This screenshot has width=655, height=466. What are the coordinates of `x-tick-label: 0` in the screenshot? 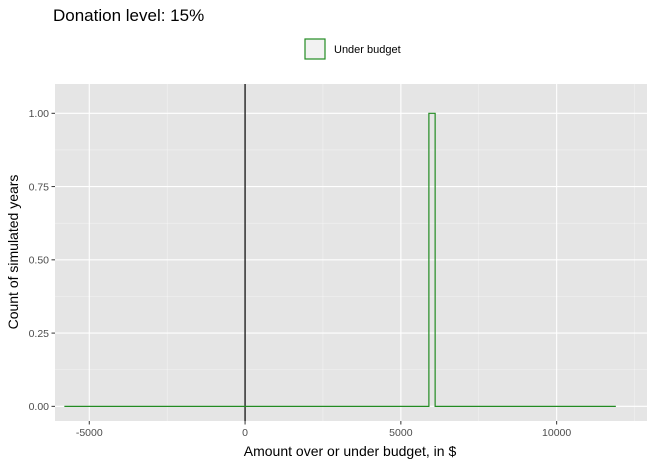 It's located at (245, 433).